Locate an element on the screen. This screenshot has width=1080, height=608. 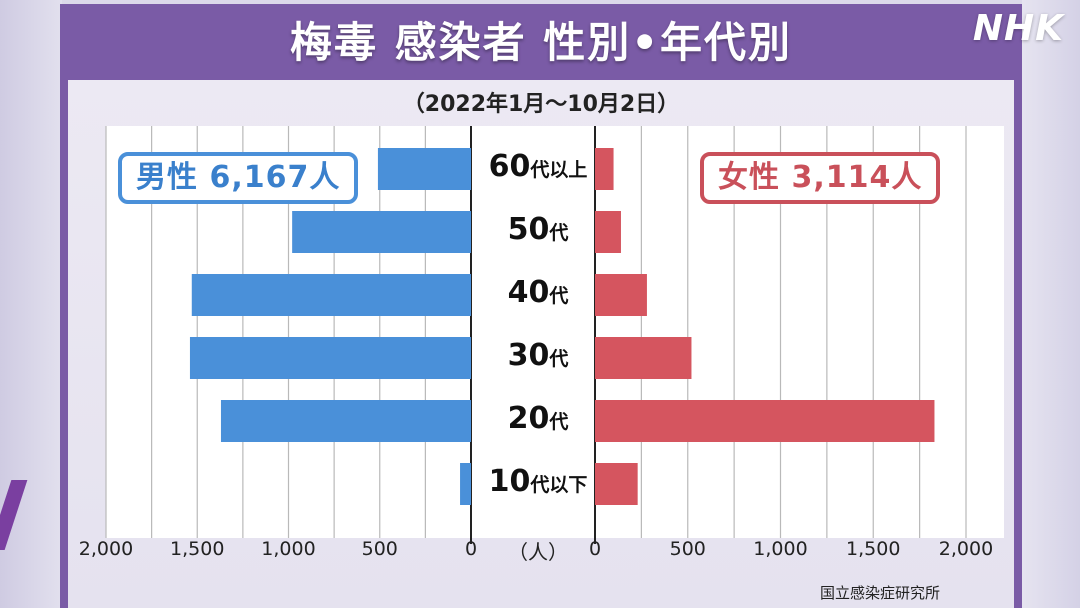
unit-label: （人） is located at coordinates (538, 552).